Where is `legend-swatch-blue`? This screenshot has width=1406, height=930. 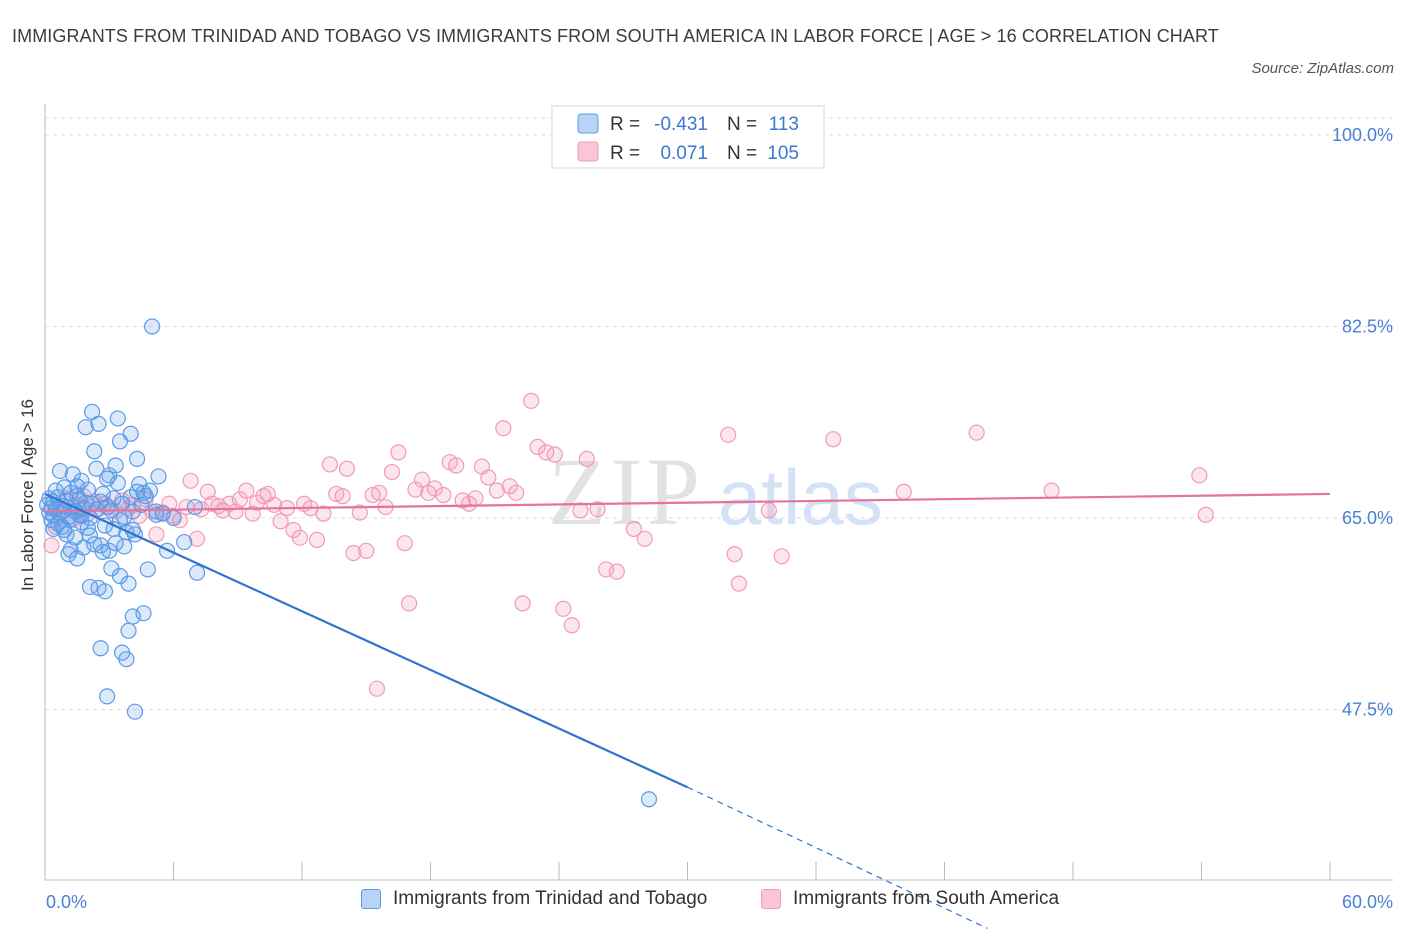 legend-swatch-blue is located at coordinates (371, 899).